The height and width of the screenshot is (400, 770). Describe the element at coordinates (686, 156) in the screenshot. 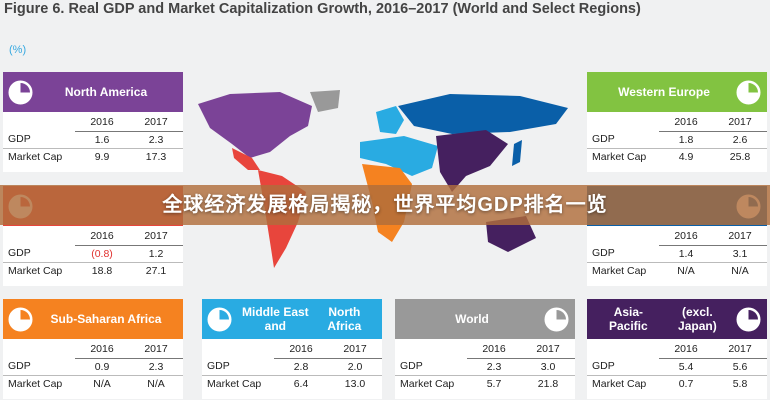

I see `value-cell: 4.9` at that location.